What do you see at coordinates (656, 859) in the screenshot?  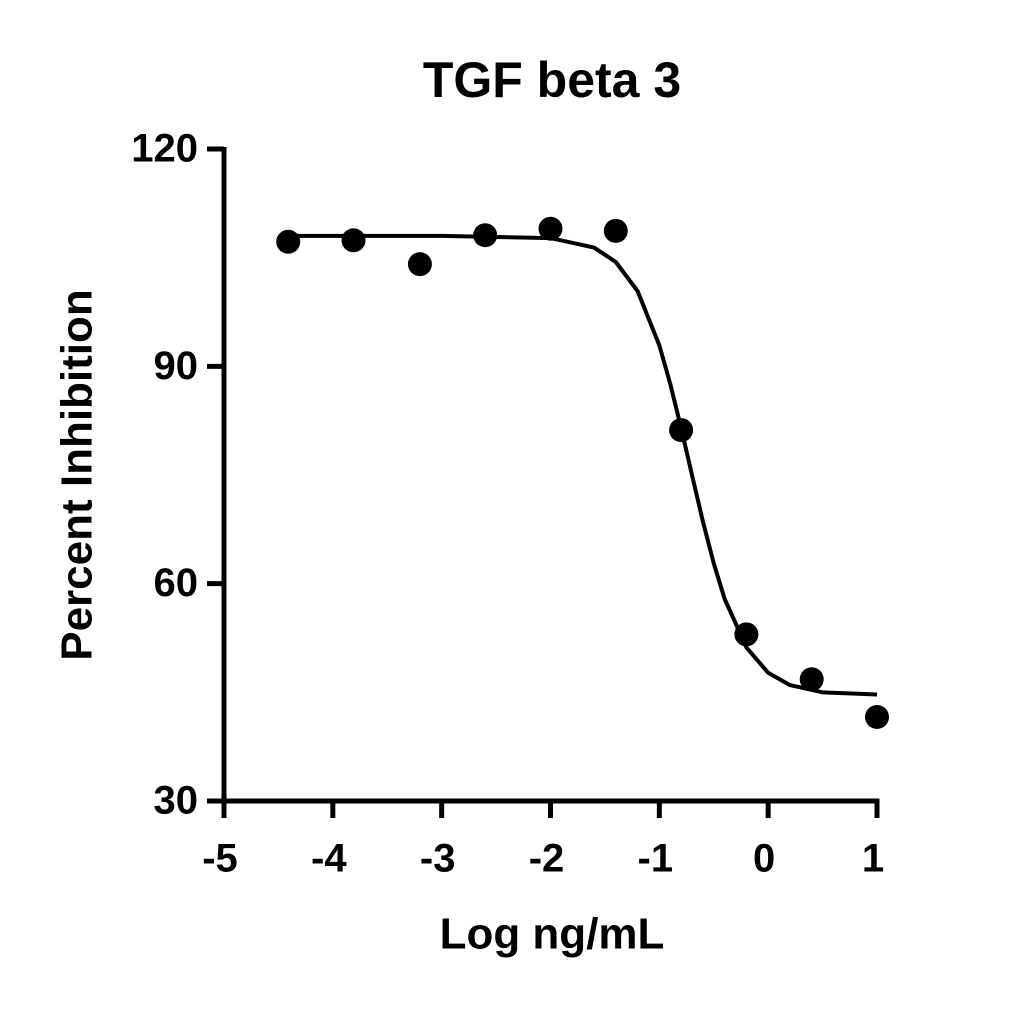 I see `x-tick-label: -1` at bounding box center [656, 859].